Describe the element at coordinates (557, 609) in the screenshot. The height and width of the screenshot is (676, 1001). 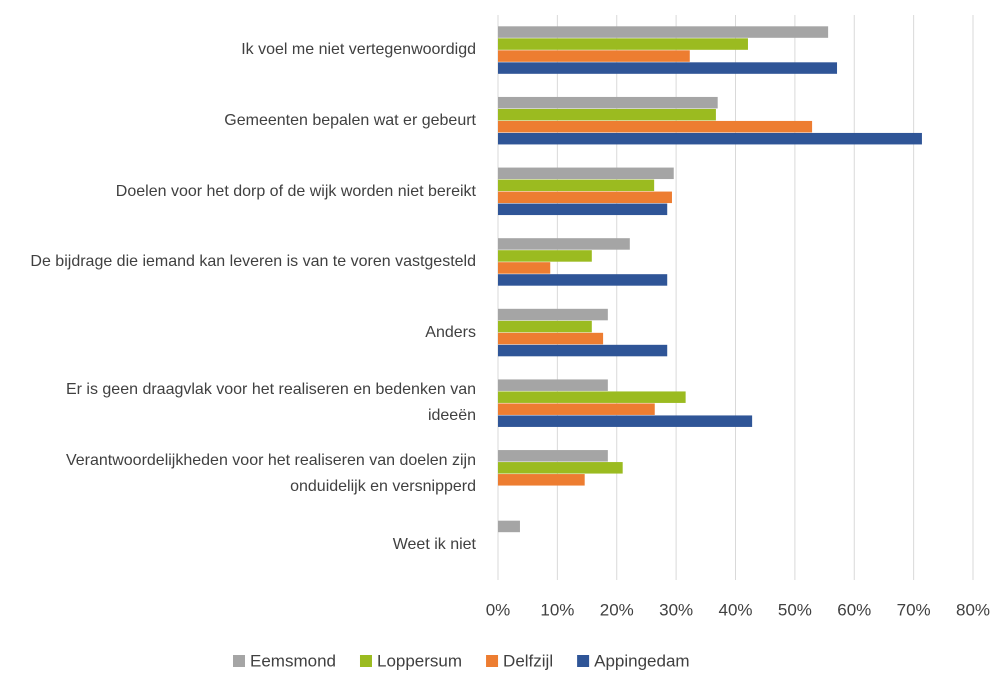
I see `x-tick-label: 10%` at that location.